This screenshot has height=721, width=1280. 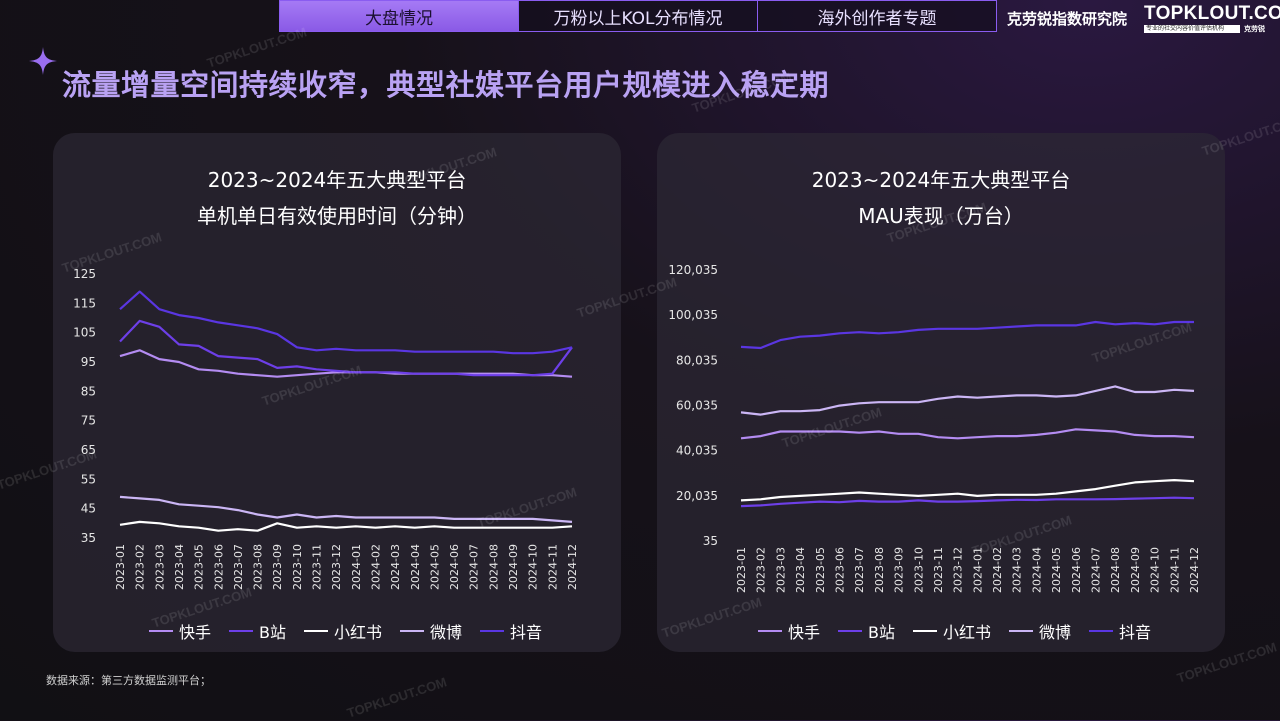 I want to click on legend-item: 快手, so click(x=789, y=631).